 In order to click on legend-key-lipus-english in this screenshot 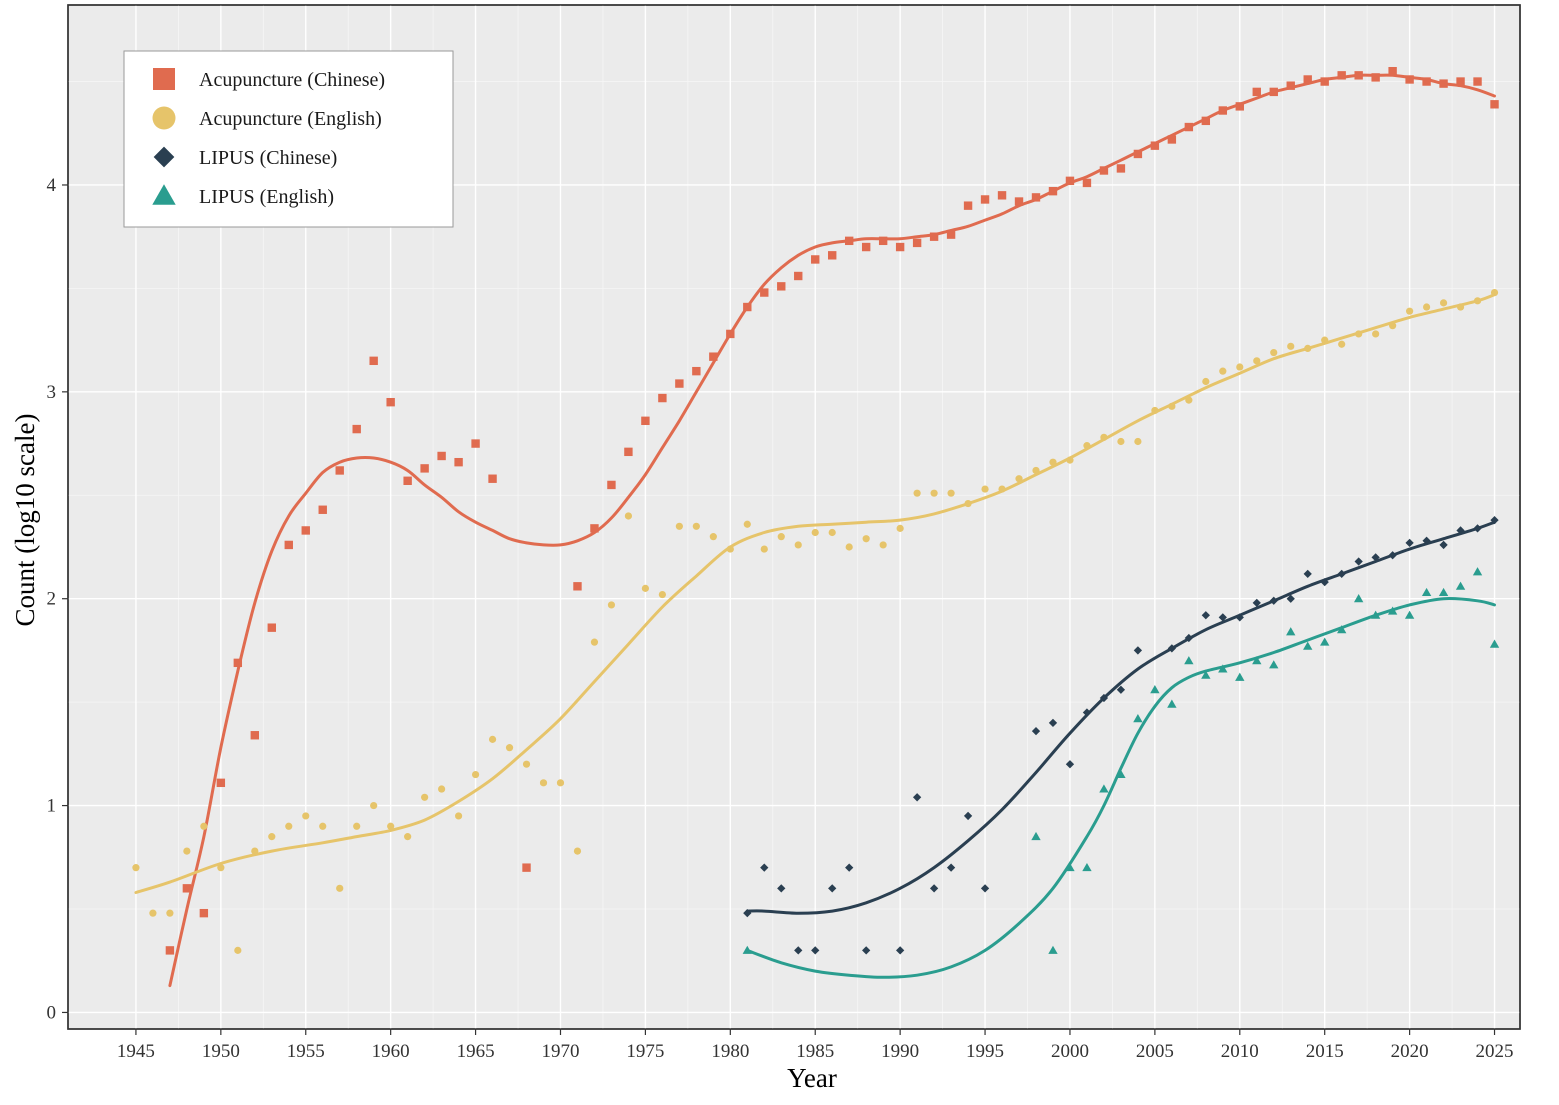, I will do `click(164, 194)`.